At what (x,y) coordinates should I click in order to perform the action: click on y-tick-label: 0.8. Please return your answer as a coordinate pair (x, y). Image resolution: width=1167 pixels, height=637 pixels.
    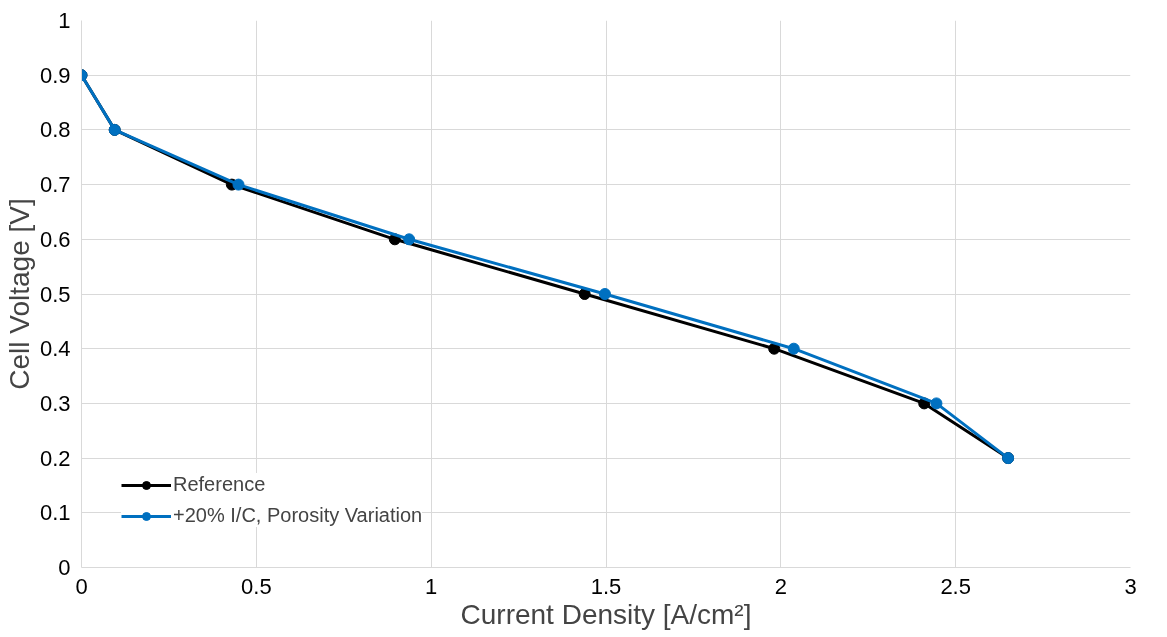
    Looking at the image, I should click on (55, 130).